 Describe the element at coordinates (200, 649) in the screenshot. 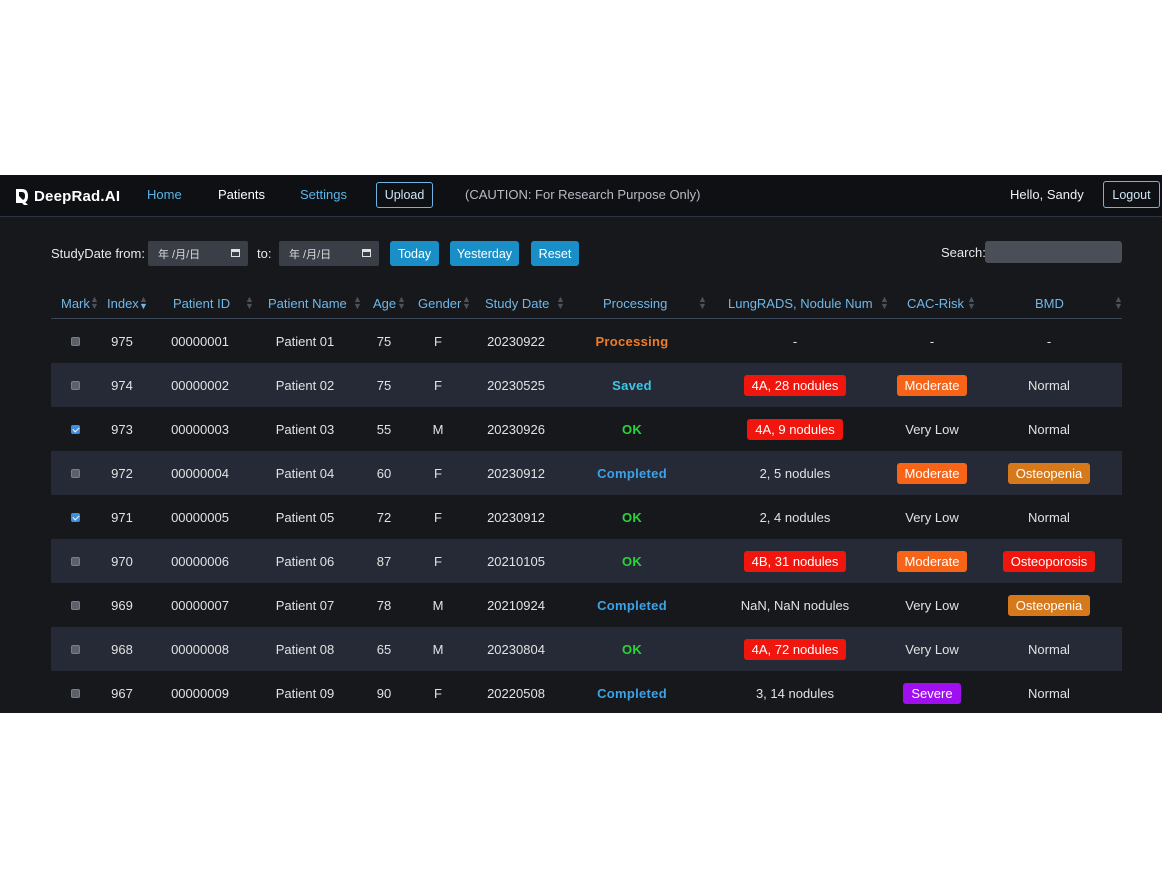

I see `row-patient-id-cell: 00000008` at that location.